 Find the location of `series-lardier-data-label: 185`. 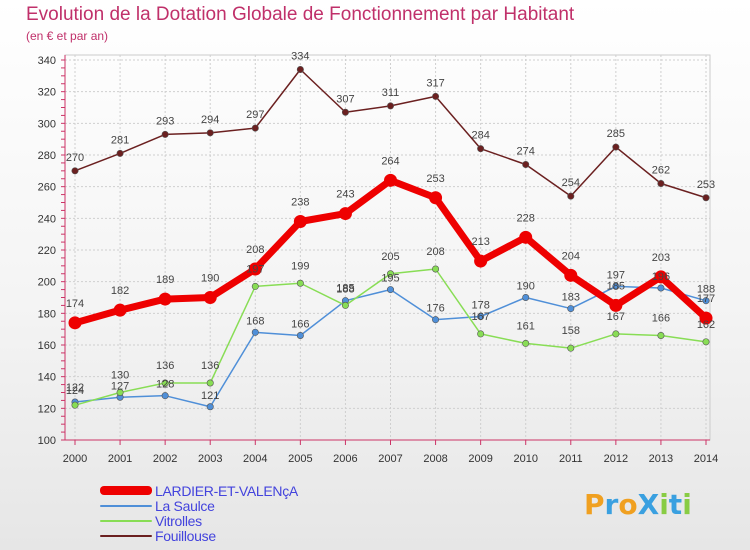

series-lardier-data-label: 185 is located at coordinates (616, 286).